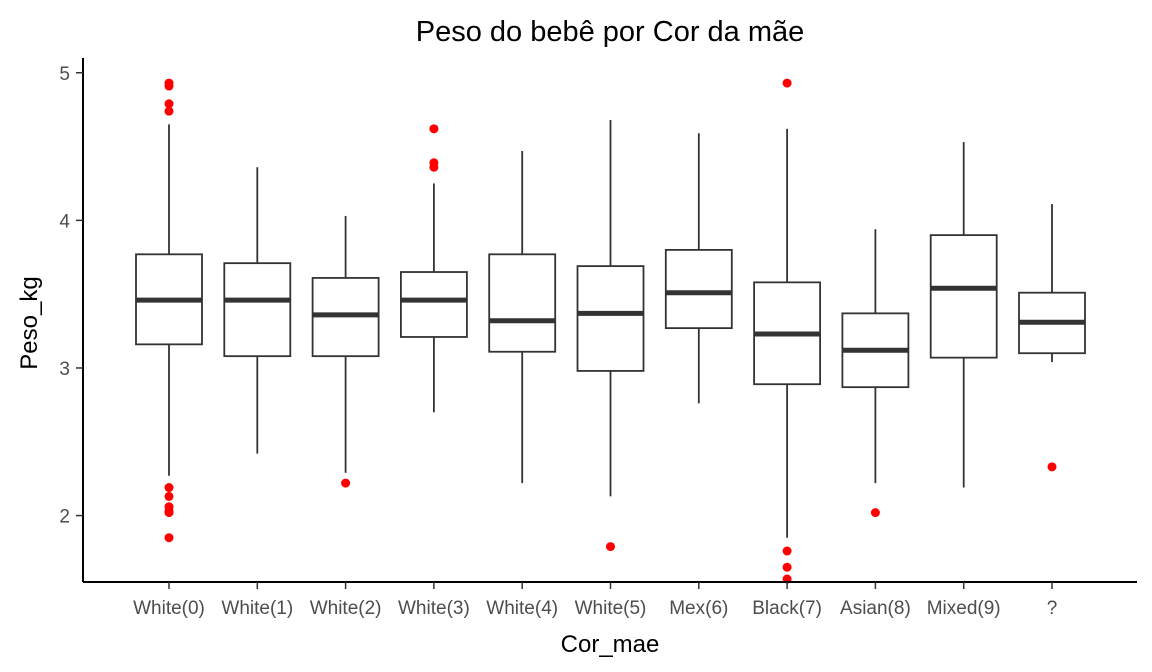  Describe the element at coordinates (169, 608) in the screenshot. I see `x-tick-label: White(0)` at that location.